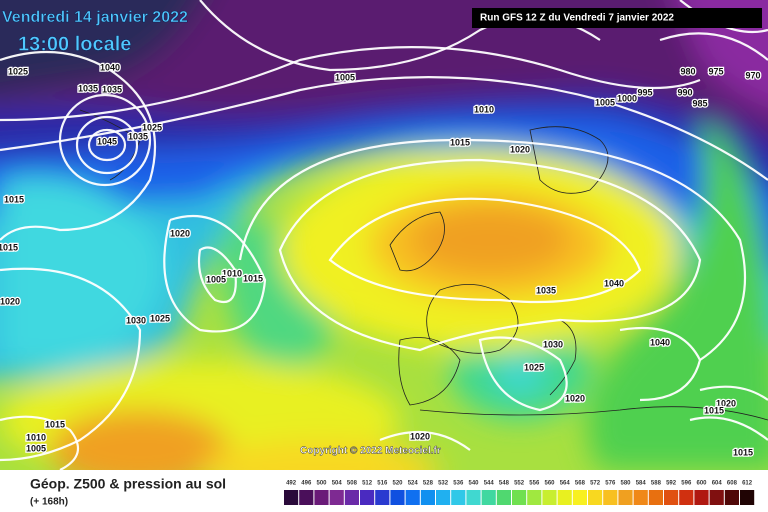  Describe the element at coordinates (687, 71) in the screenshot. I see `isobar-label: 980` at that location.